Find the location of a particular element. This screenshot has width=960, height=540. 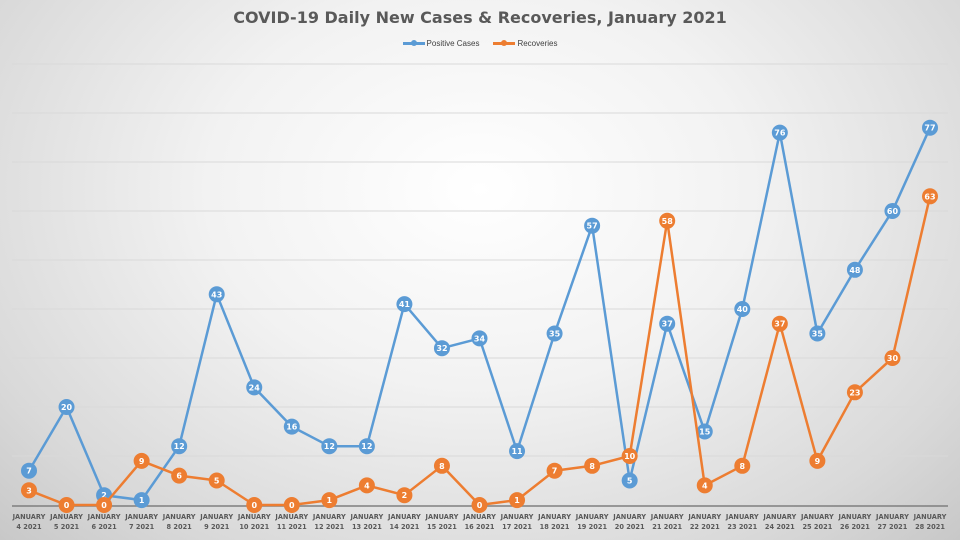

data-label: 7 is located at coordinates (29, 471).